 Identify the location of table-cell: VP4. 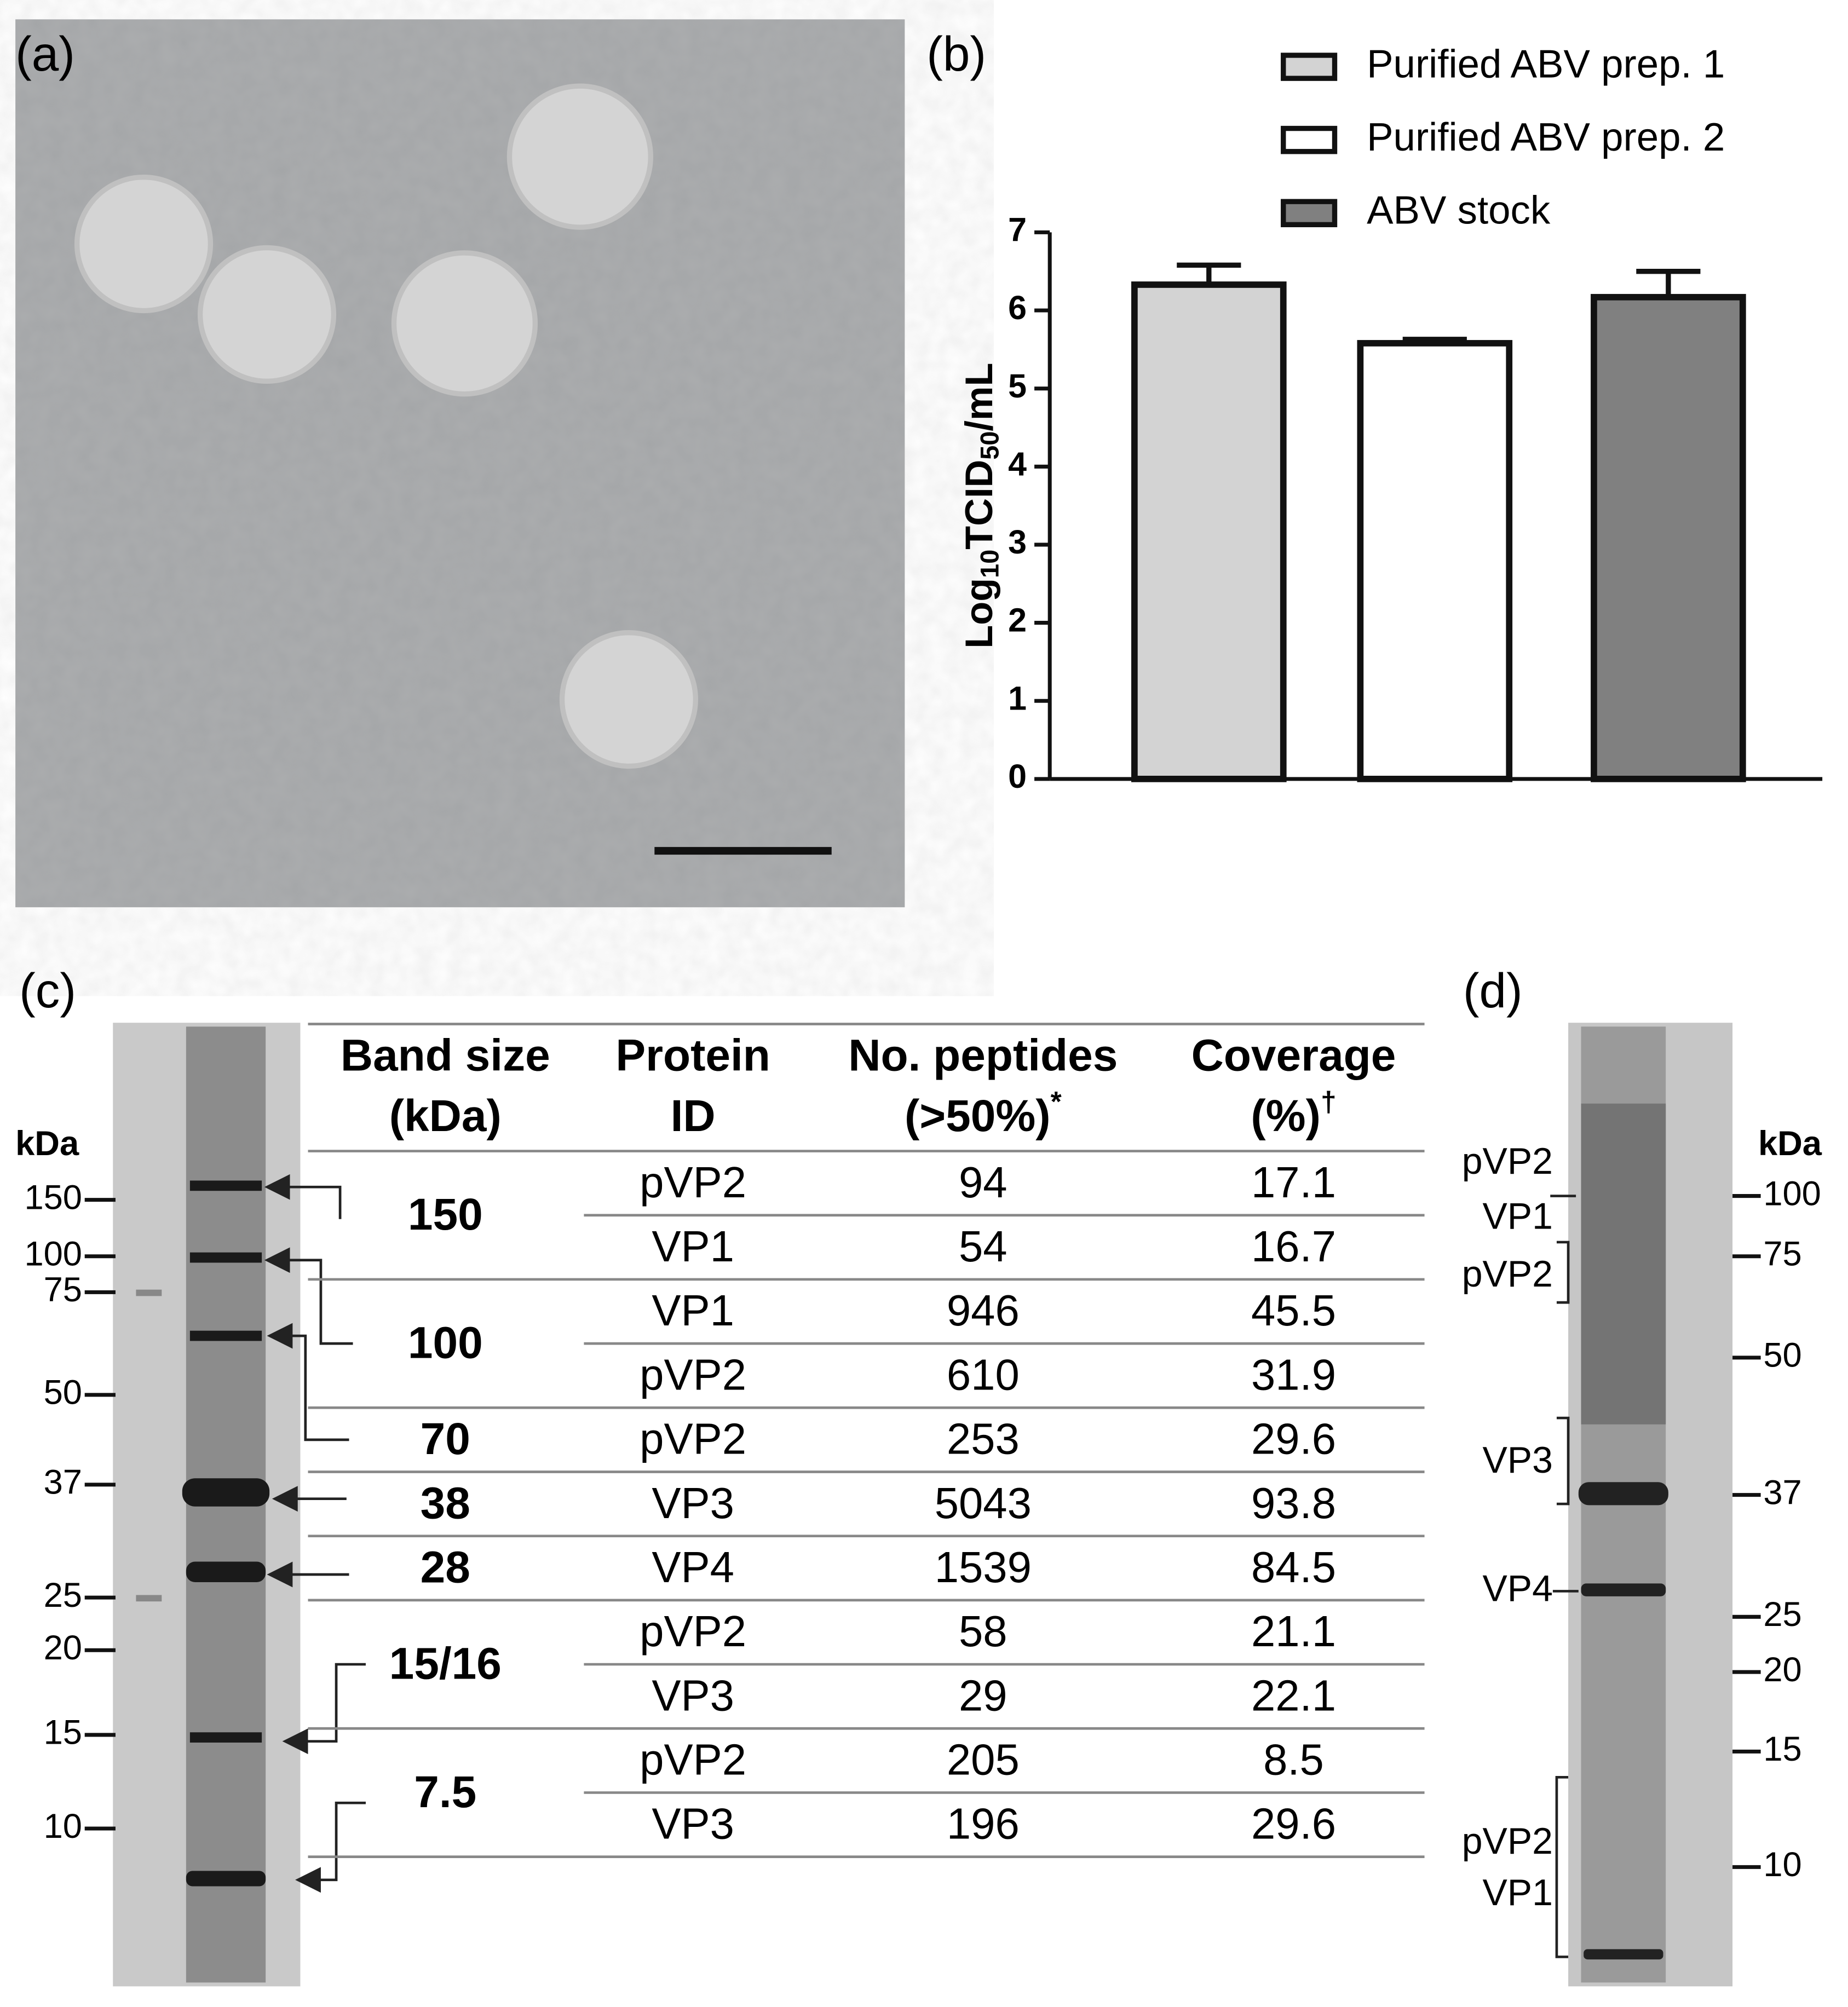
(693, 1567).